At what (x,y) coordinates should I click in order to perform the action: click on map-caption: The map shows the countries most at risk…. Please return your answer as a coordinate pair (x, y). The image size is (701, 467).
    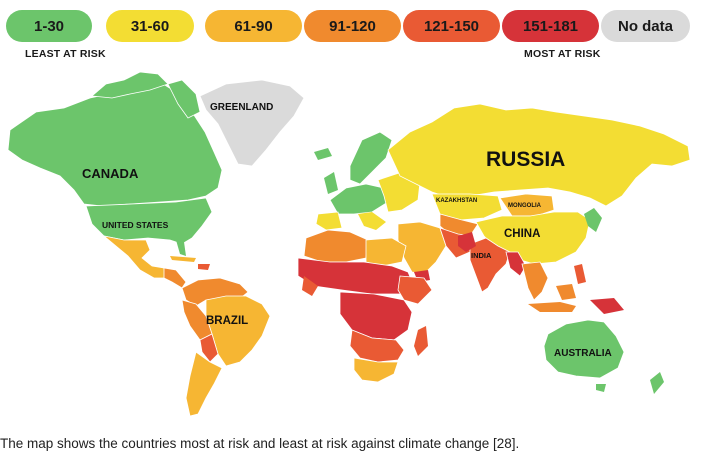
    Looking at the image, I should click on (260, 443).